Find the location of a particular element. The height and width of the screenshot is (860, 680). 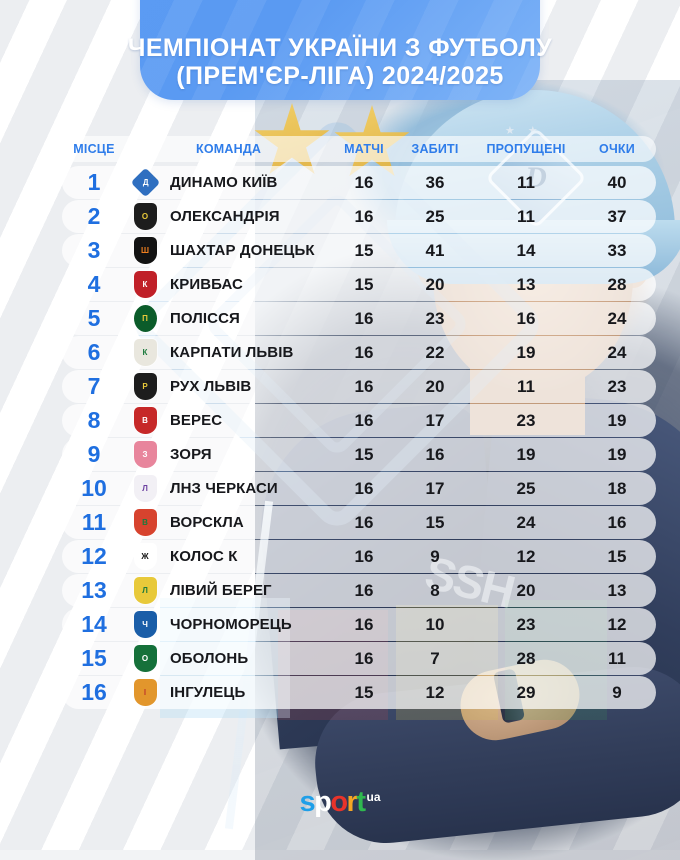

kryvbas-crest: К is located at coordinates (145, 284).